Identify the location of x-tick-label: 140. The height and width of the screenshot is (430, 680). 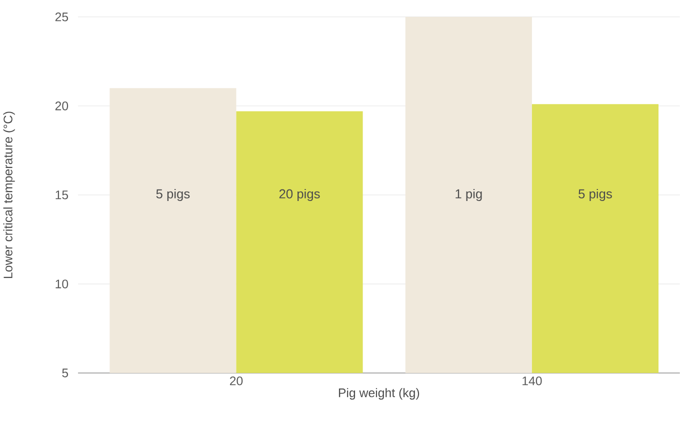
(532, 381).